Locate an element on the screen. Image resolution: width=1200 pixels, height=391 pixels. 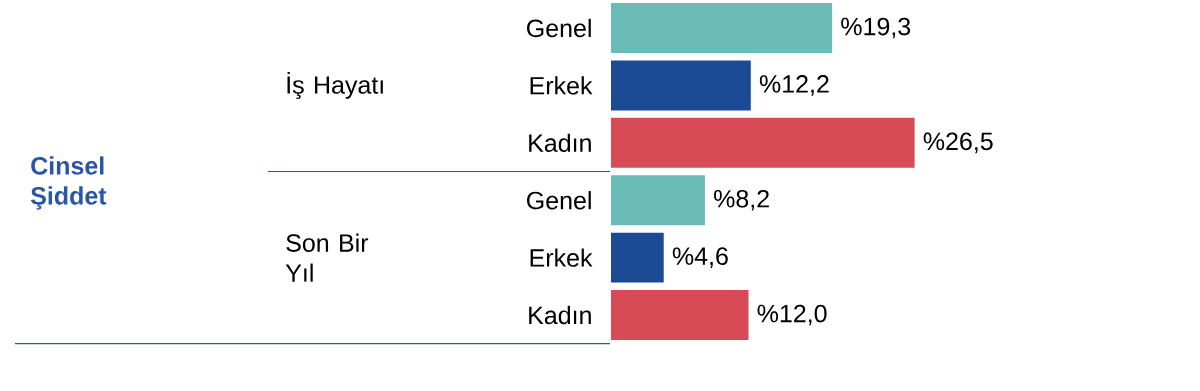
data-label: %4,6 is located at coordinates (700, 257).